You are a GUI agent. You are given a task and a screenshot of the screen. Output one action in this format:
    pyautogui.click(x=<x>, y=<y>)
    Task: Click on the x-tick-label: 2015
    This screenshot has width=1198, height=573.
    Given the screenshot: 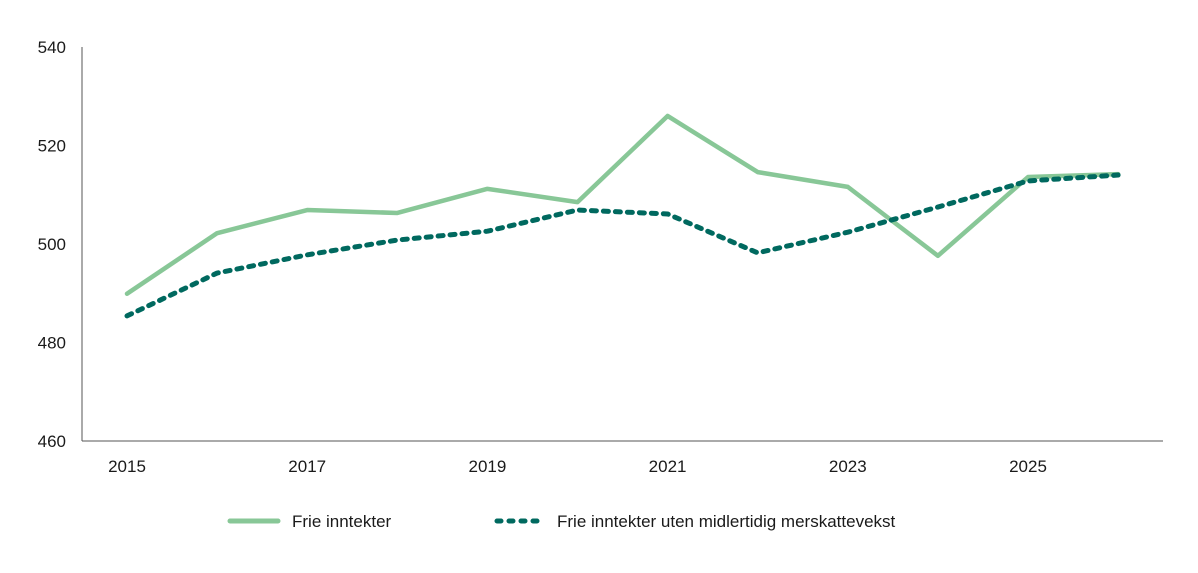 What is the action you would take?
    pyautogui.click(x=127, y=466)
    